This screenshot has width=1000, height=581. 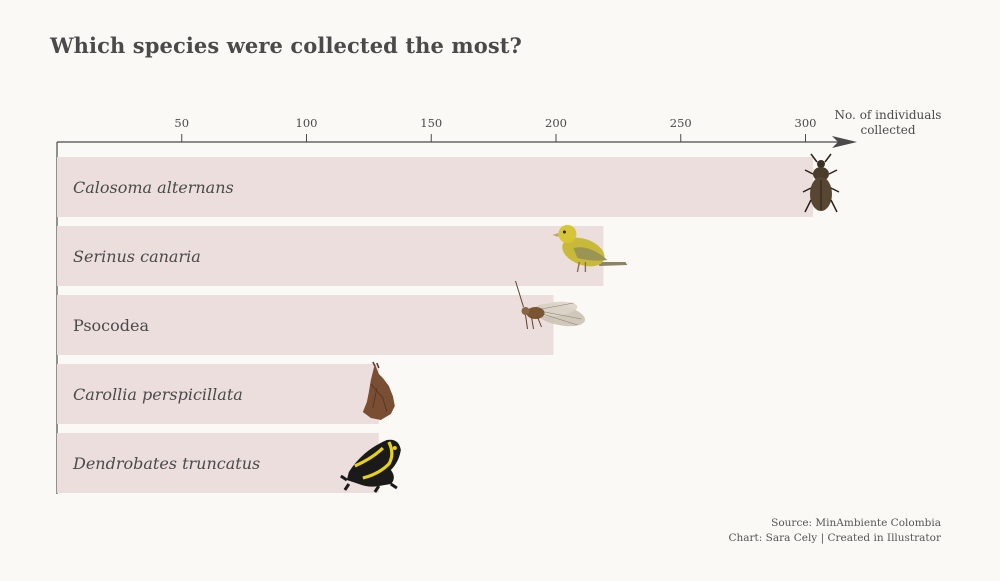 What do you see at coordinates (378, 390) in the screenshot?
I see `bat-icon` at bounding box center [378, 390].